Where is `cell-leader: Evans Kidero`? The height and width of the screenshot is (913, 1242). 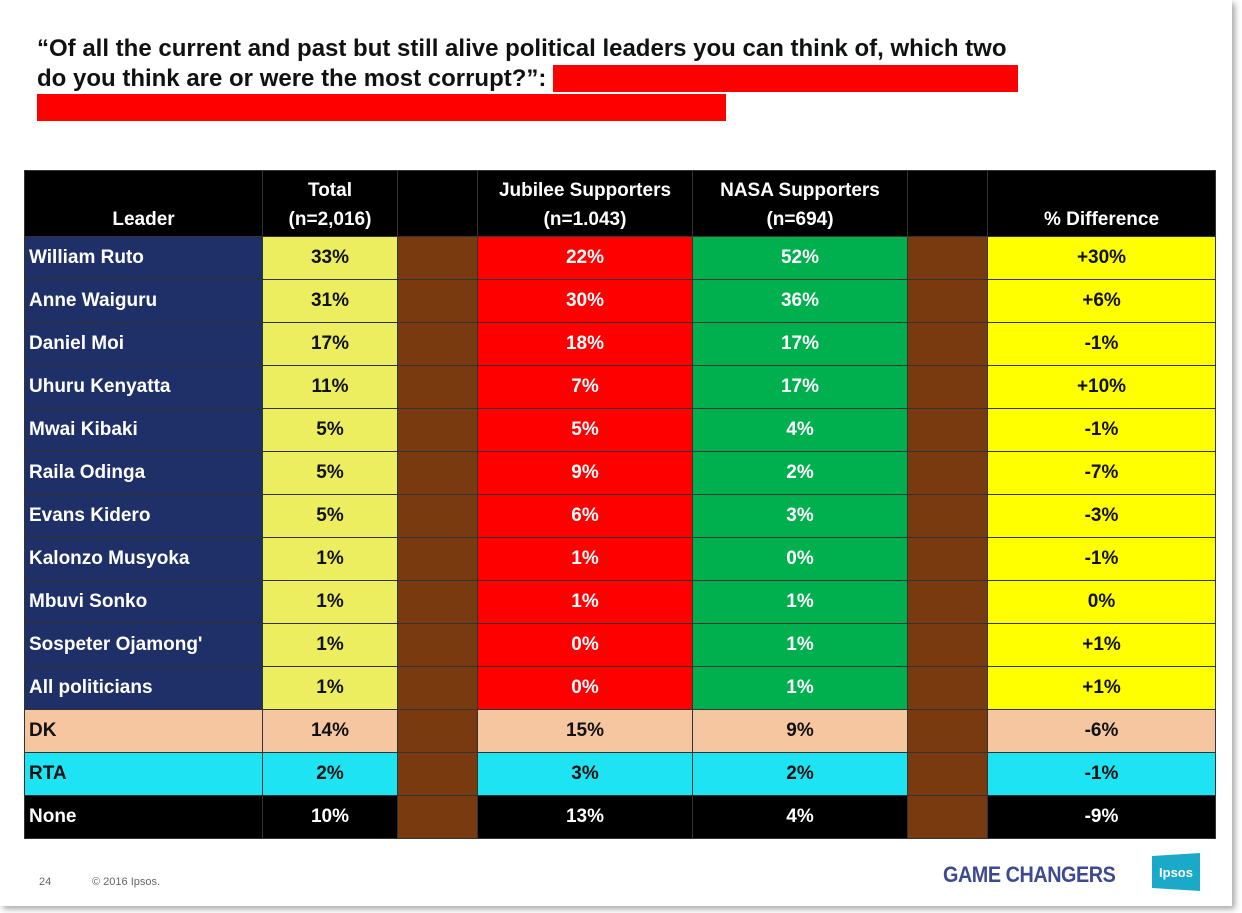 cell-leader: Evans Kidero is located at coordinates (143, 516).